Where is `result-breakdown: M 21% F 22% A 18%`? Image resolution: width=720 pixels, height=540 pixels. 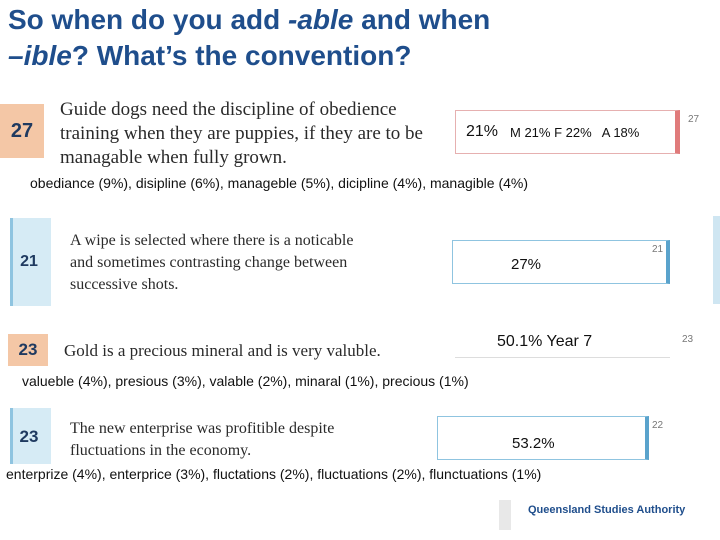
result-breakdown: M 21% F 22% A 18% is located at coordinates (575, 132).